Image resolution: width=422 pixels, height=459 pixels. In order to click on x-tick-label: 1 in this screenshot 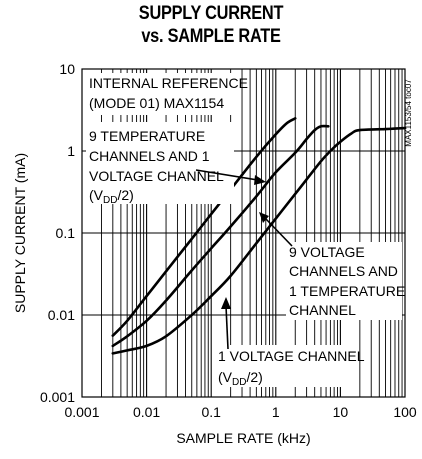, I will do `click(276, 412)`.